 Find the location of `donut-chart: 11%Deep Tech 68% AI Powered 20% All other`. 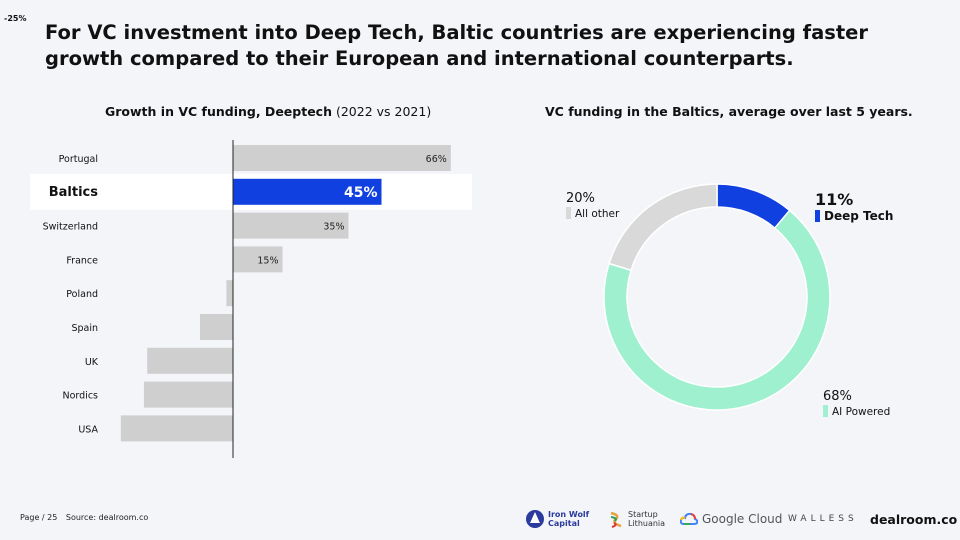

donut-chart: 11%Deep Tech 68% AI Powered 20% All other is located at coordinates (729, 300).